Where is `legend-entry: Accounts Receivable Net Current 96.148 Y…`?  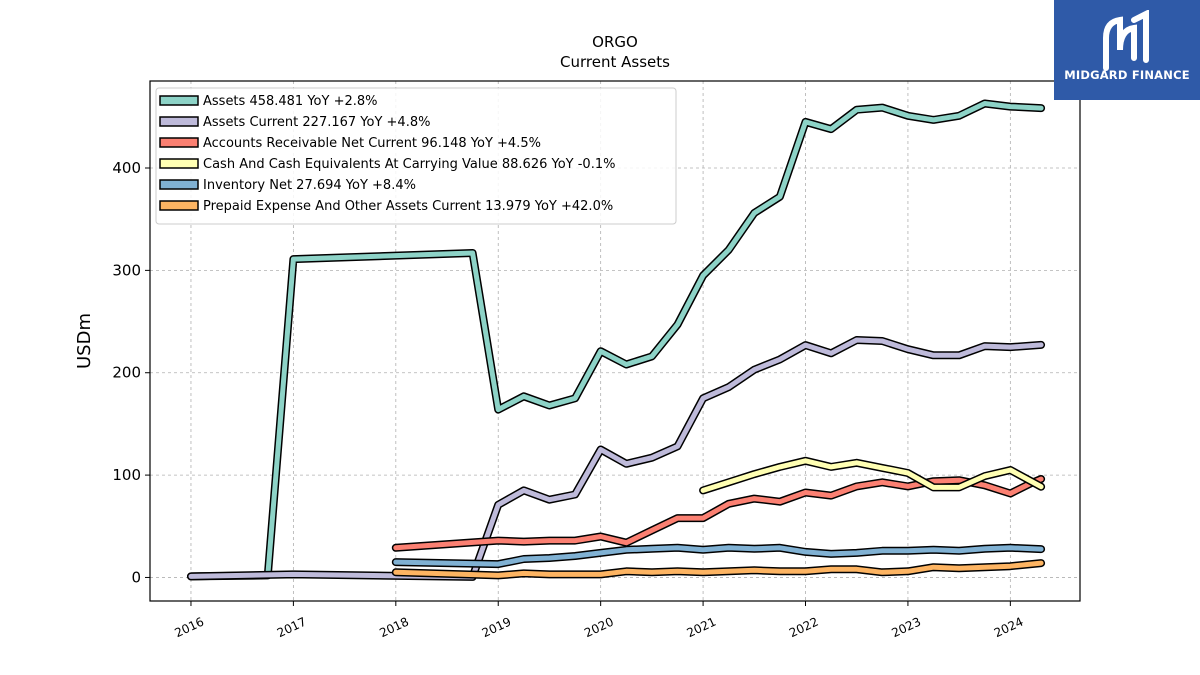
legend-entry: Accounts Receivable Net Current 96.148 Y… is located at coordinates (372, 143).